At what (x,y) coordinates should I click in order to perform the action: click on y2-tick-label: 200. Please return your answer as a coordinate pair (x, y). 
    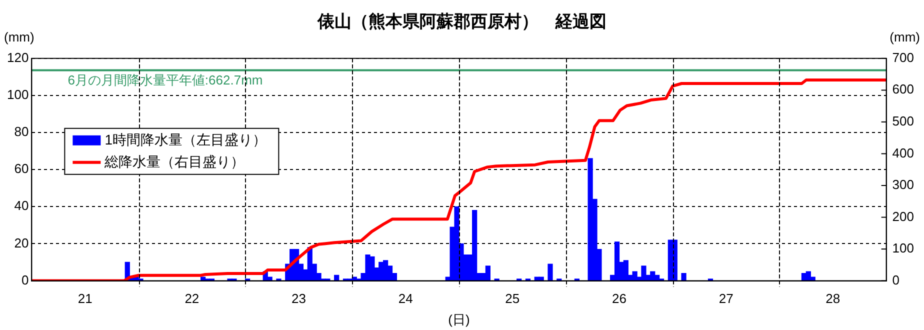
    Looking at the image, I should click on (903, 216).